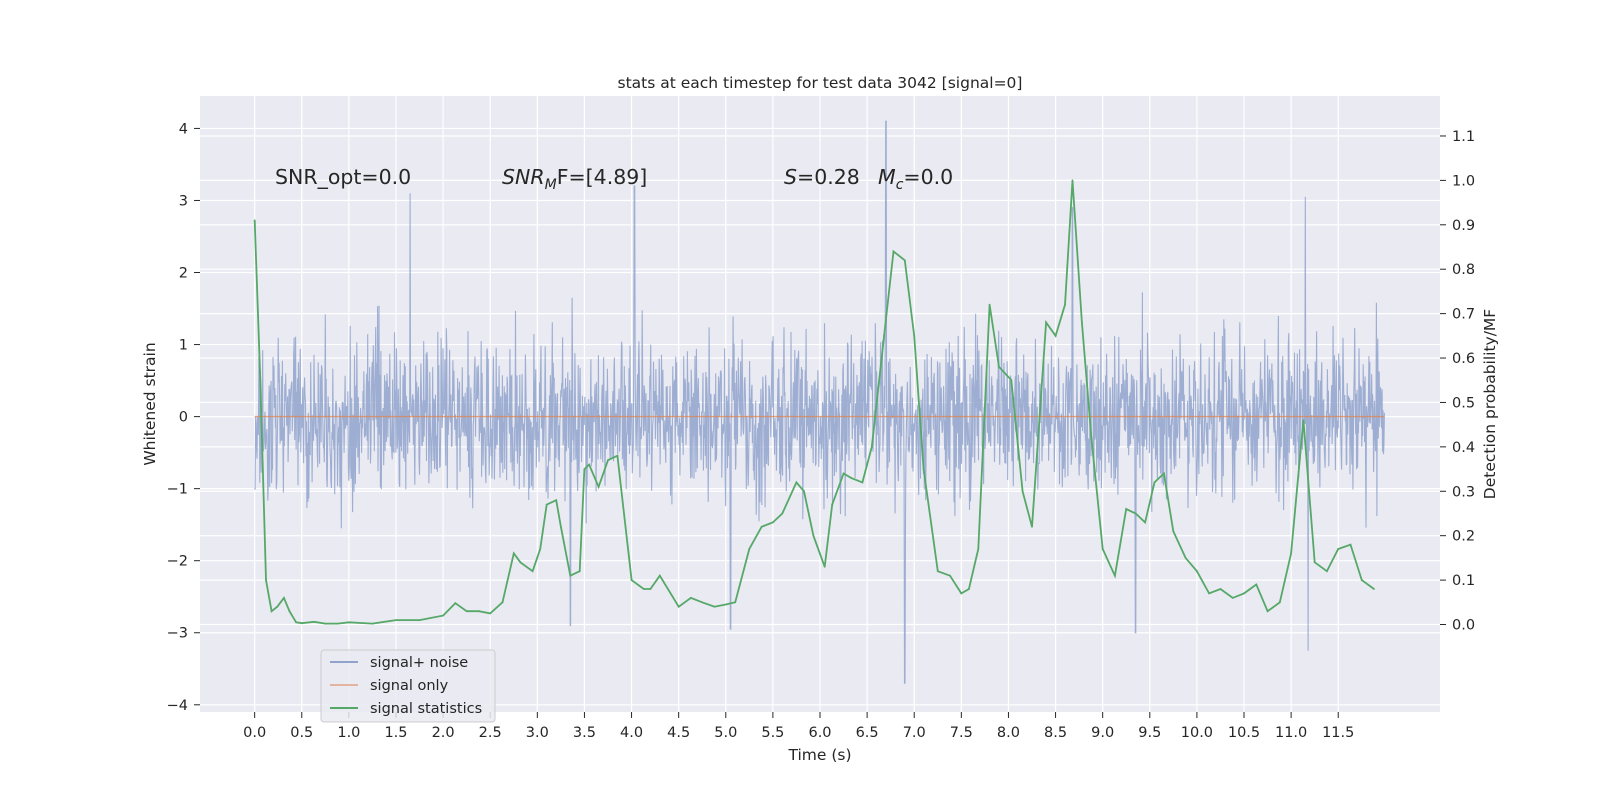 Image resolution: width=1600 pixels, height=804 pixels. I want to click on y2-tick-label: 0.0, so click(1463, 626).